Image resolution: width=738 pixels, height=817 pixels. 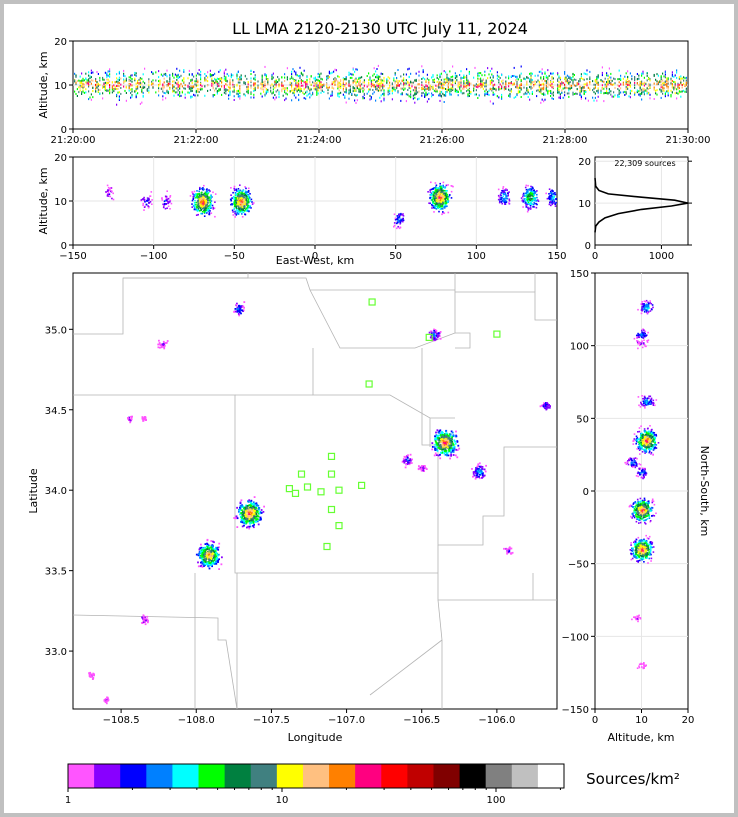 I want to click on y-tick-label: 10, so click(x=60, y=86).